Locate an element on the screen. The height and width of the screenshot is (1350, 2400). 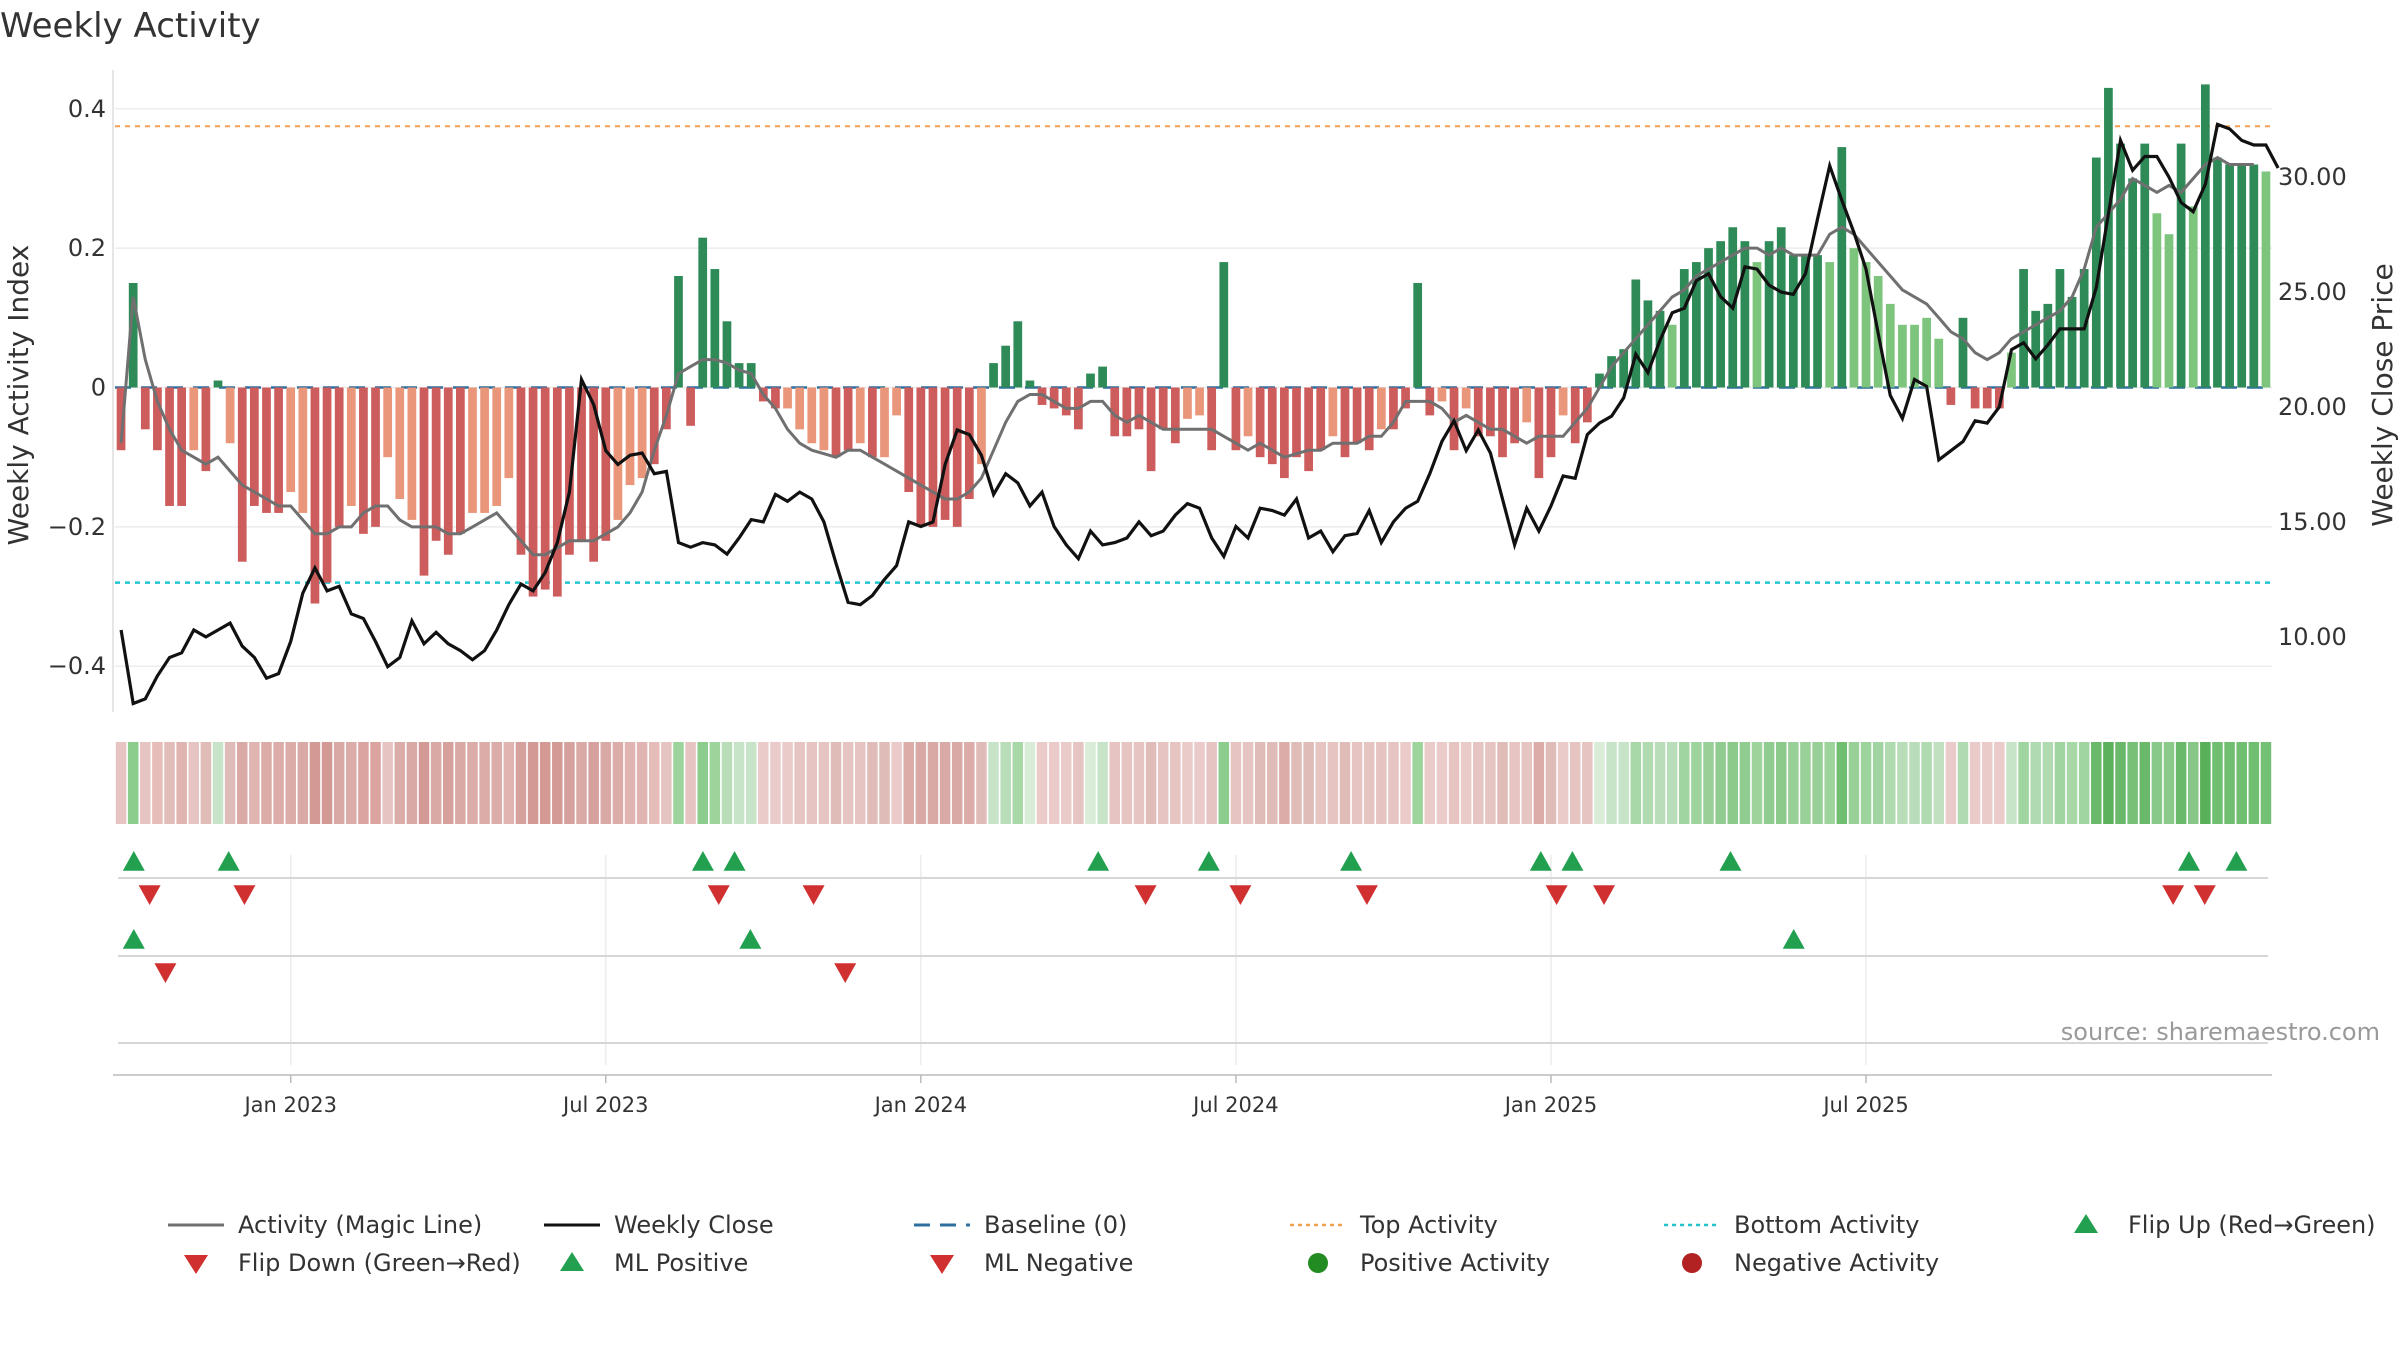
y-axis-ticks: 0.4 0.2 0 −0.2 −0.4 is located at coordinates (77, 387).